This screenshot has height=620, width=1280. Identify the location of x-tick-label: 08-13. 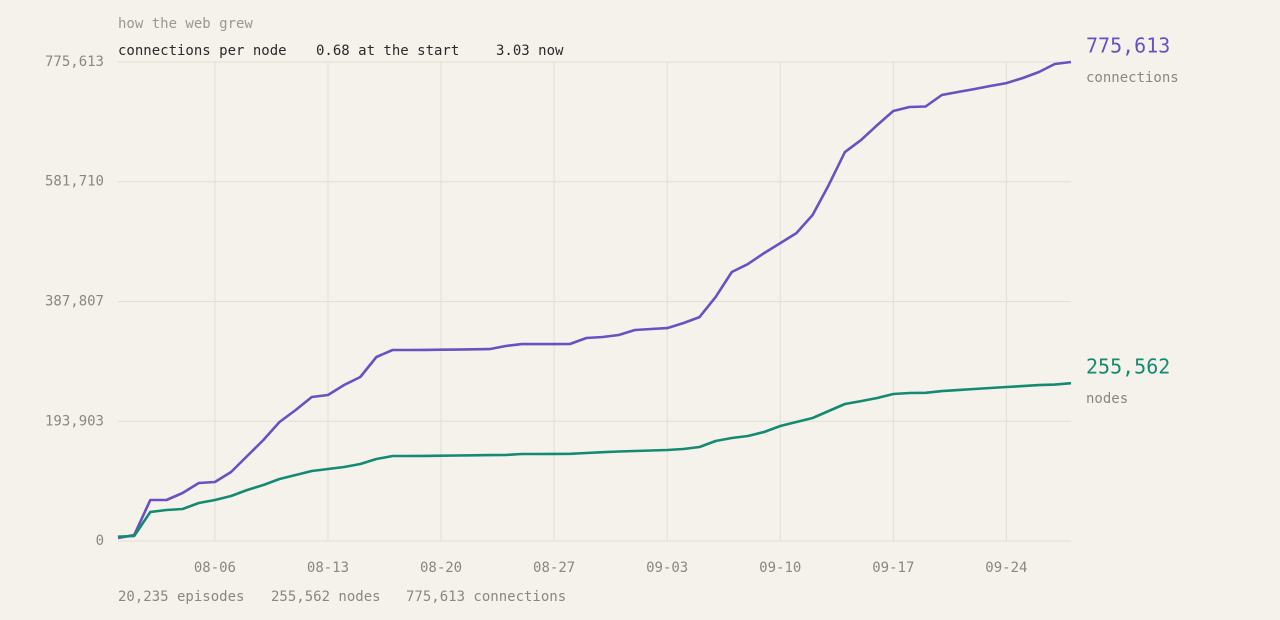
(328, 568).